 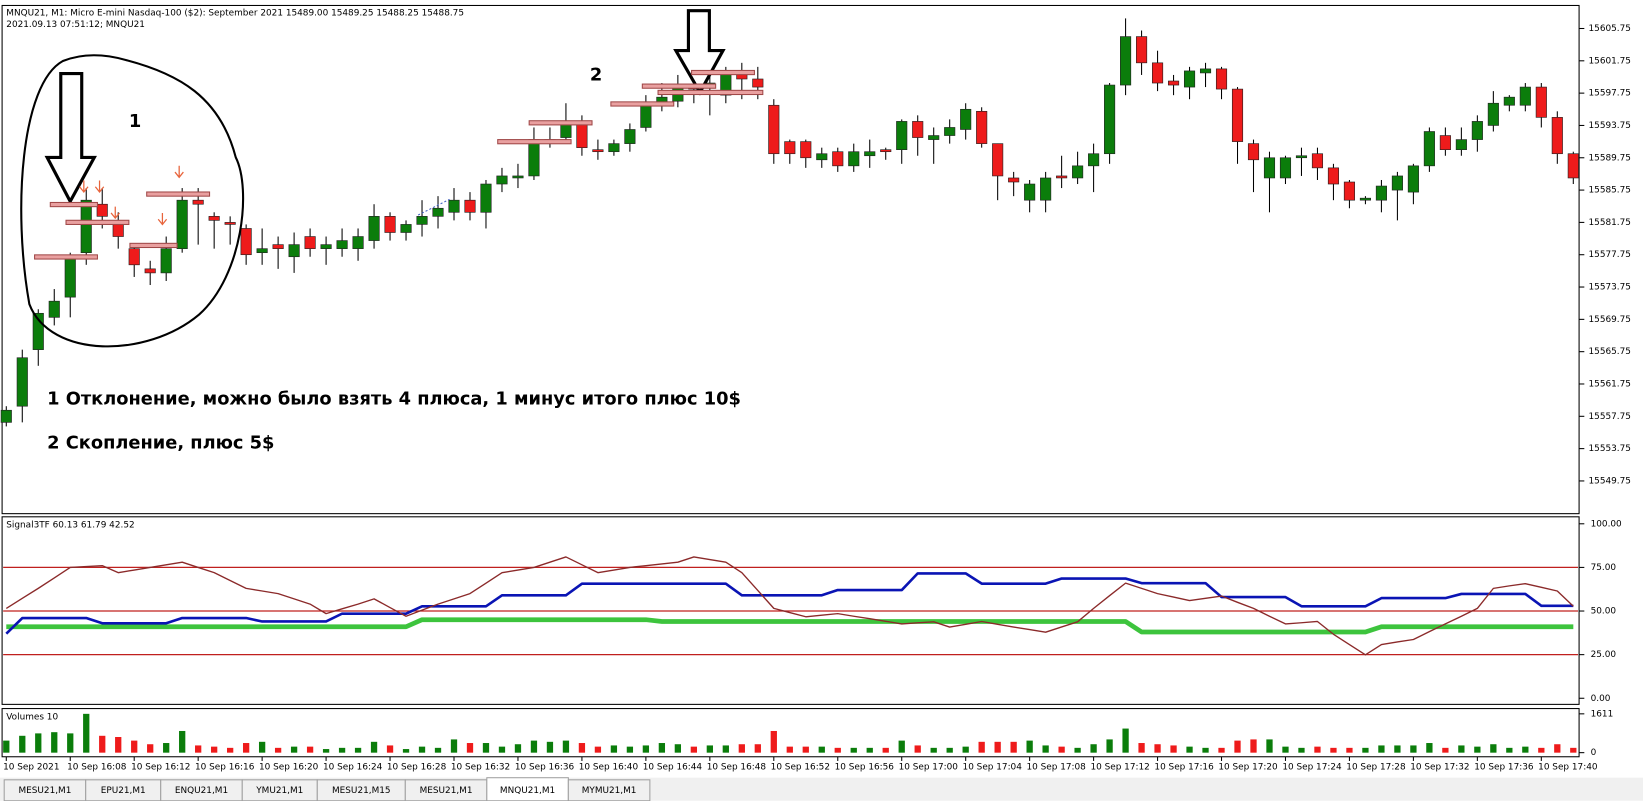 What do you see at coordinates (1606, 524) in the screenshot?
I see `indicator-label: 100.00` at bounding box center [1606, 524].